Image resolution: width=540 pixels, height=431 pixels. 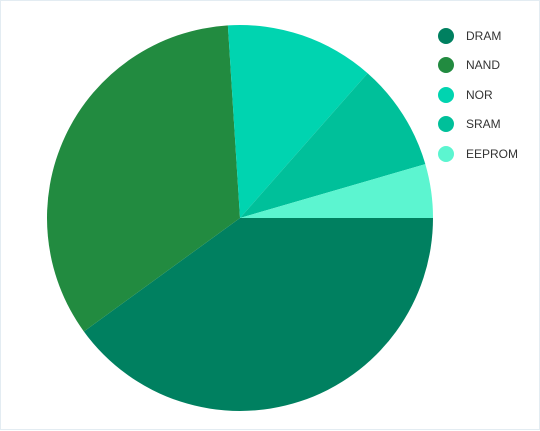 I want to click on legend-item-eeprom: EEPROM, so click(x=478, y=154).